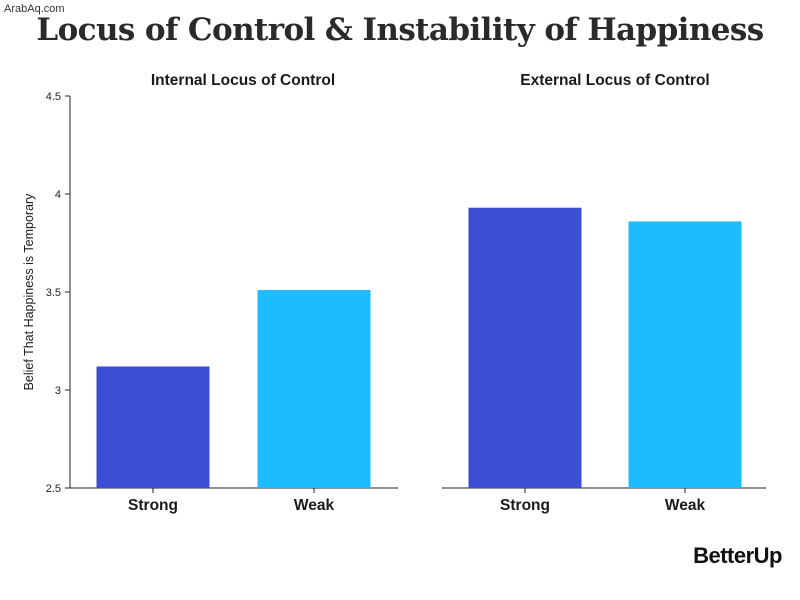 This screenshot has width=800, height=600. What do you see at coordinates (737, 555) in the screenshot?
I see `betterup-logo: BetterUp` at bounding box center [737, 555].